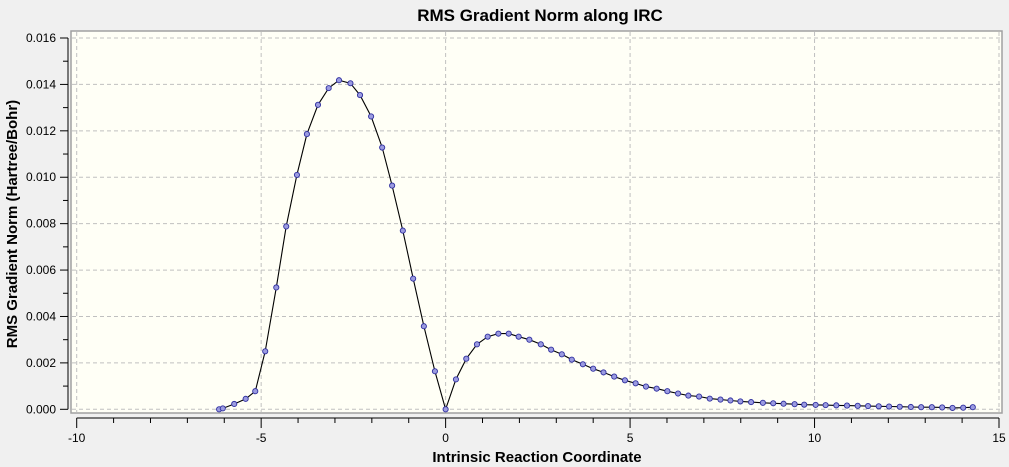 The width and height of the screenshot is (1009, 467). What do you see at coordinates (999, 438) in the screenshot?
I see `x-tick-label: 15` at bounding box center [999, 438].